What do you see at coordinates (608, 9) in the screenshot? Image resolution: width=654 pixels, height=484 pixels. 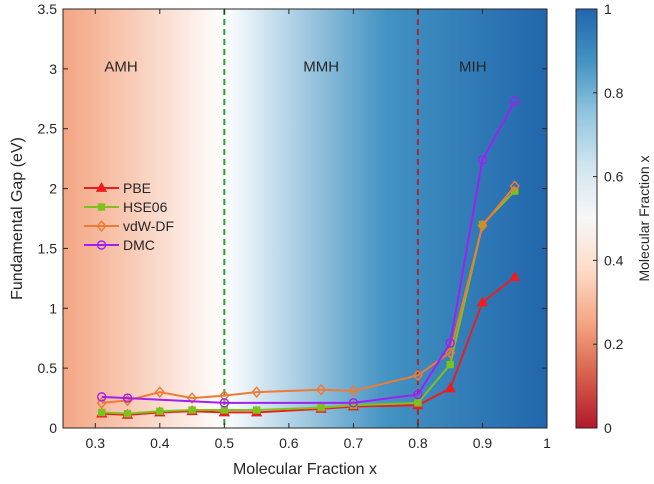 I see `colorbar-tick-label-5: 1` at bounding box center [608, 9].